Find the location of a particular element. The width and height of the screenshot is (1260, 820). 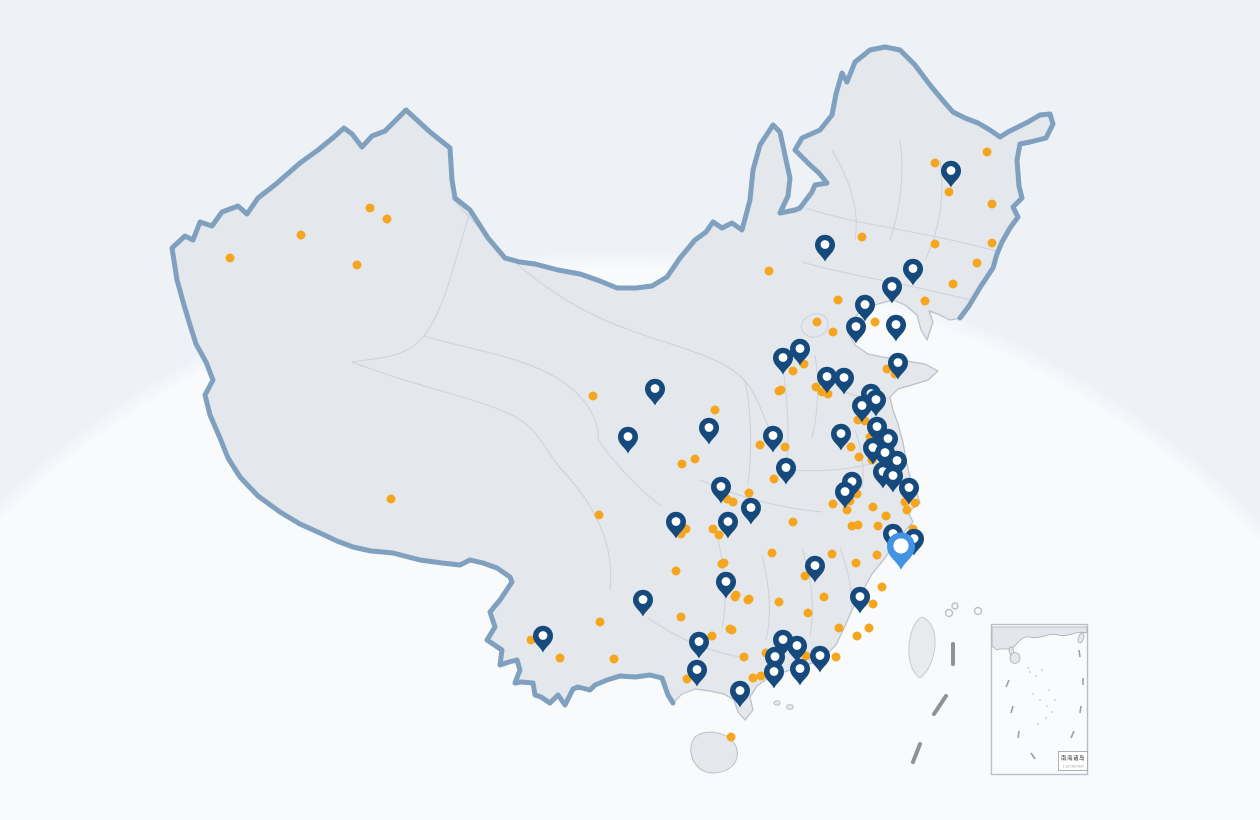

boundary-dash is located at coordinates (916, 753).